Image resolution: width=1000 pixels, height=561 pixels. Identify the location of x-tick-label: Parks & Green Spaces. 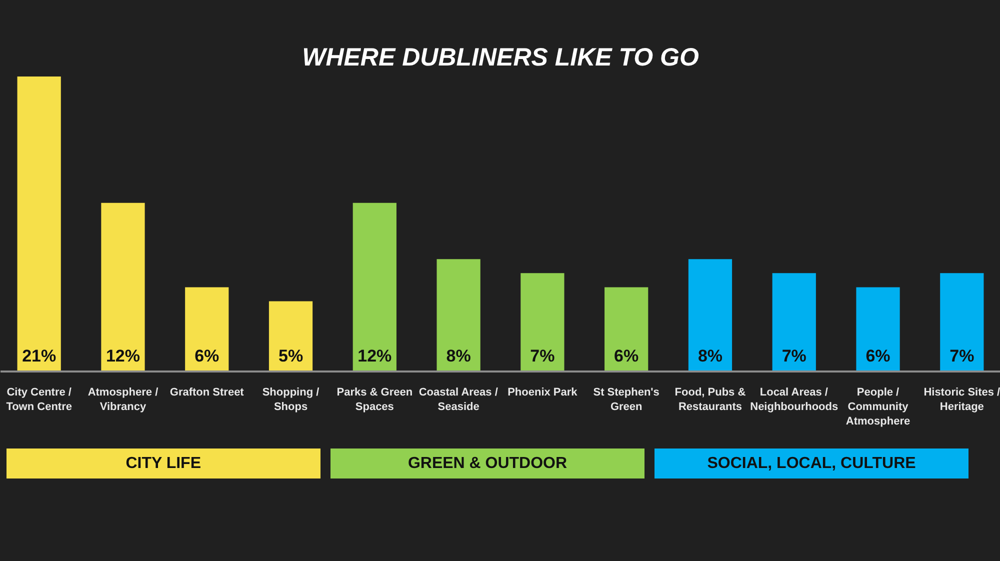
(374, 399).